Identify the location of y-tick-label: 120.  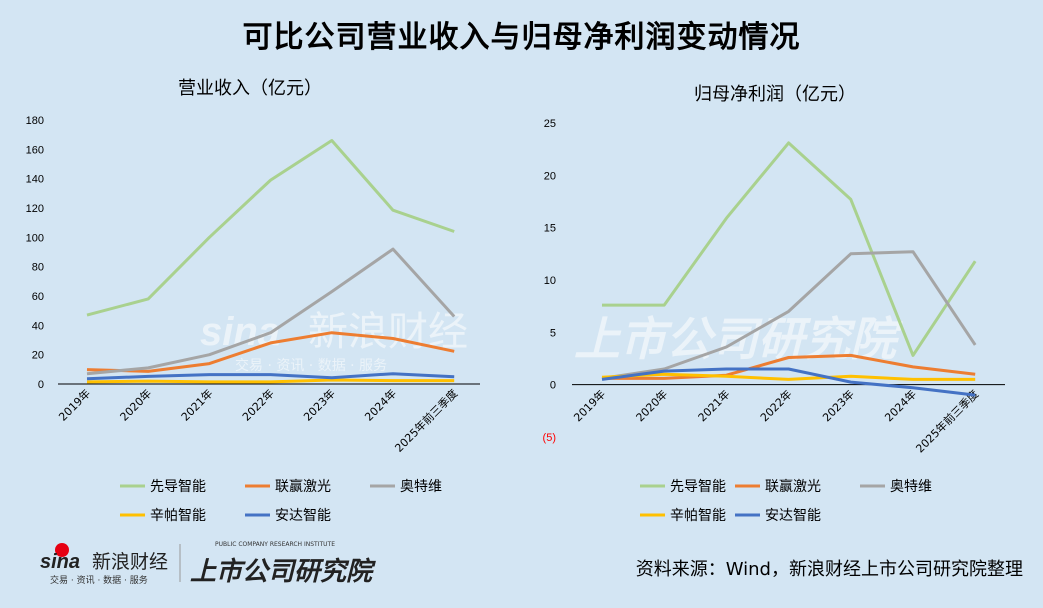
(35, 209).